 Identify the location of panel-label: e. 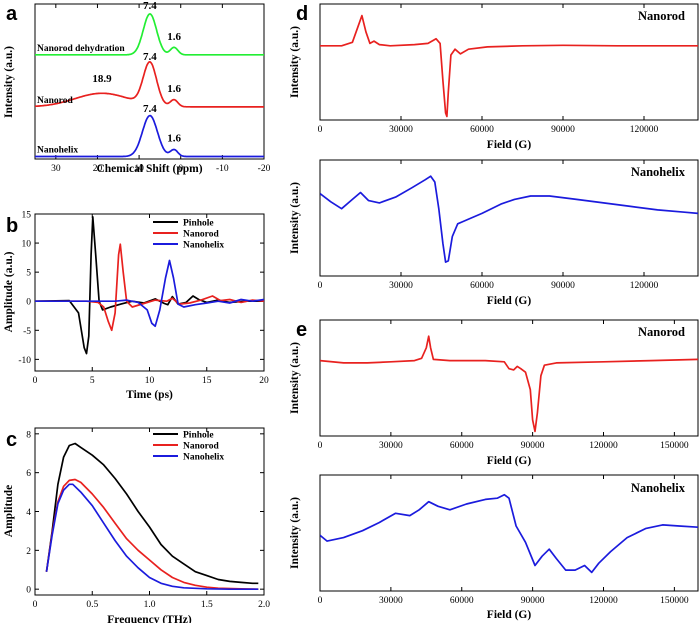
(301, 330).